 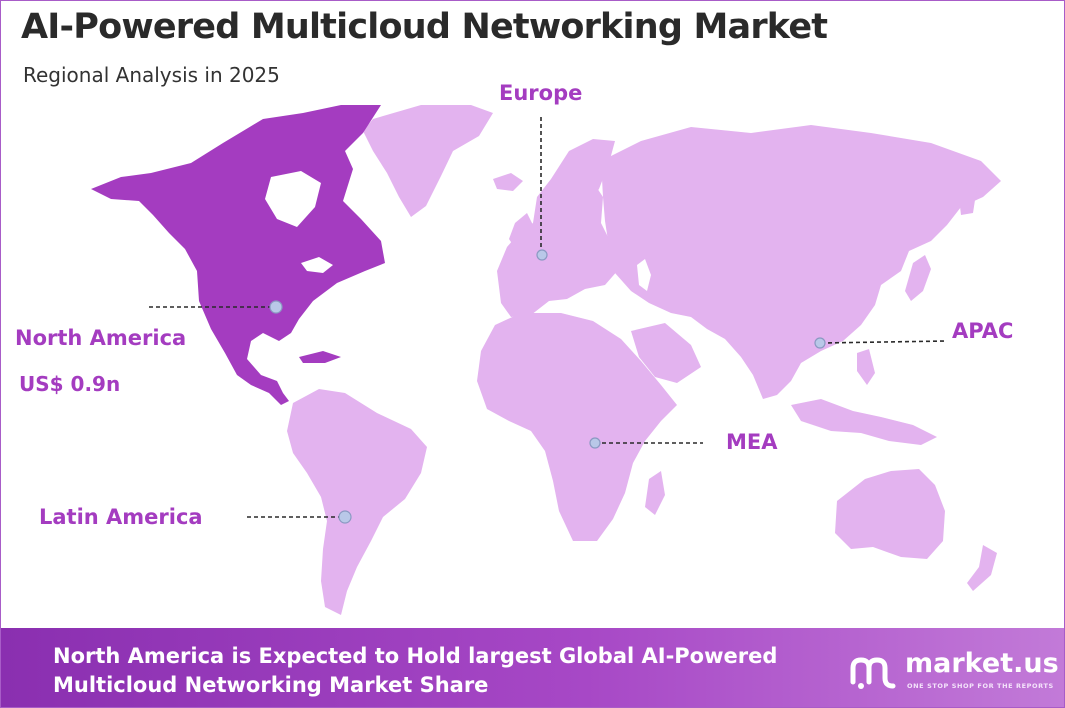 What do you see at coordinates (121, 517) in the screenshot?
I see `latin-america-label: Latin America` at bounding box center [121, 517].